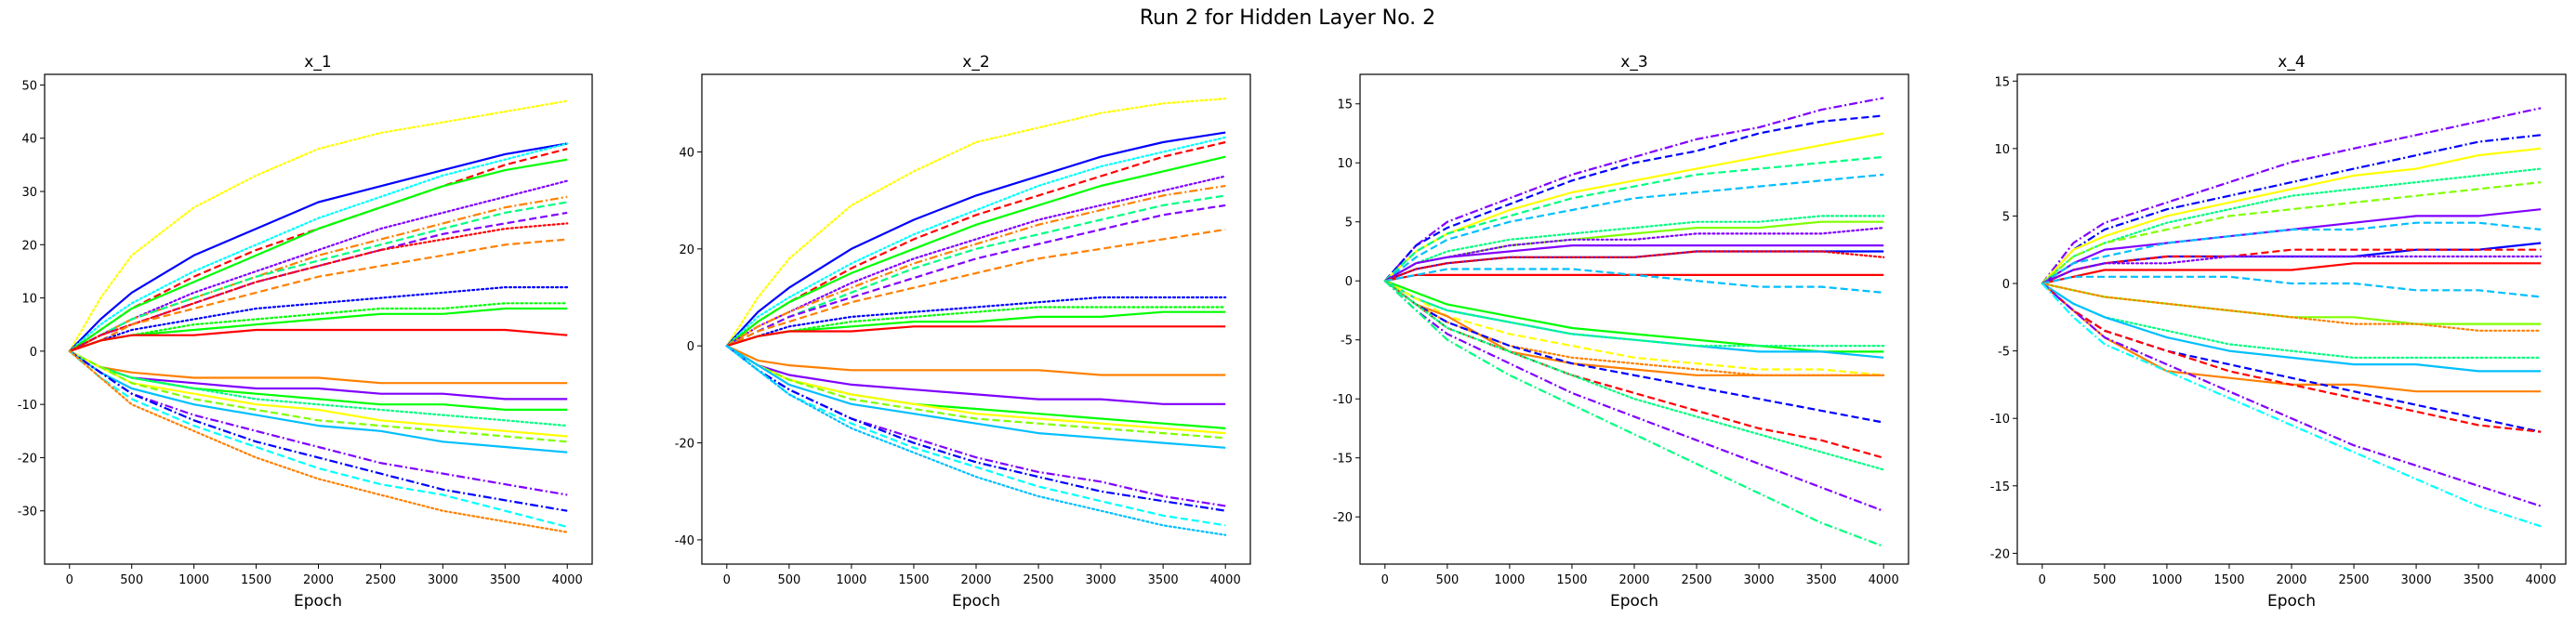 This screenshot has height=618, width=2576. Describe the element at coordinates (975, 62) in the screenshot. I see `subplot-title: x_2` at that location.